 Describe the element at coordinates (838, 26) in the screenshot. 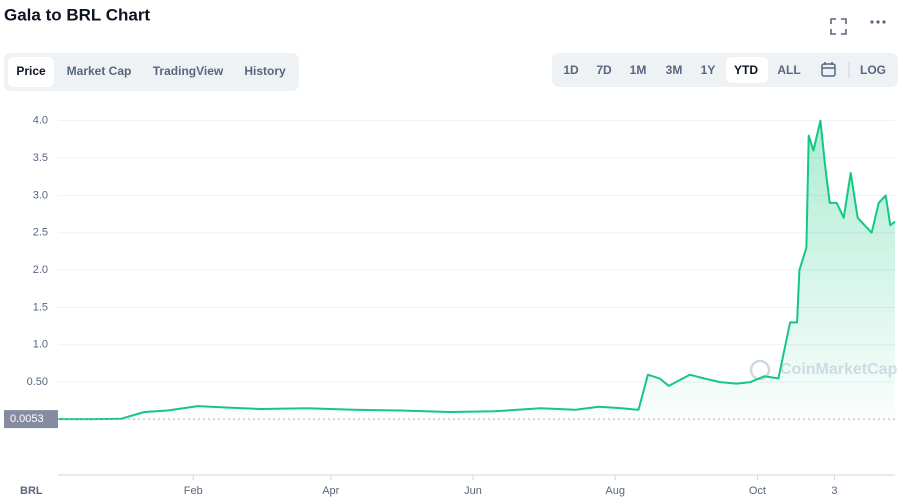

I see `fullscreen-icon` at that location.